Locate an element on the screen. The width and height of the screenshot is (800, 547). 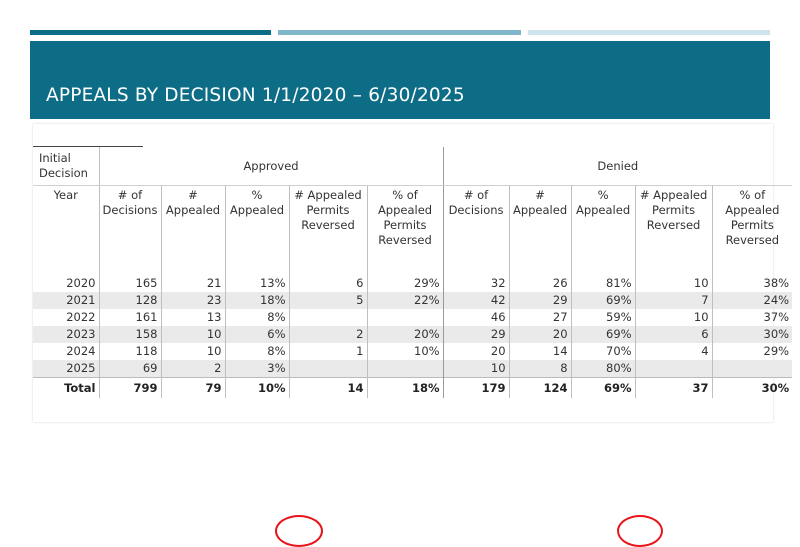
title-banner: APPEALS BY DECISION 1/1/2020 – 6/30/2025 is located at coordinates (400, 80).